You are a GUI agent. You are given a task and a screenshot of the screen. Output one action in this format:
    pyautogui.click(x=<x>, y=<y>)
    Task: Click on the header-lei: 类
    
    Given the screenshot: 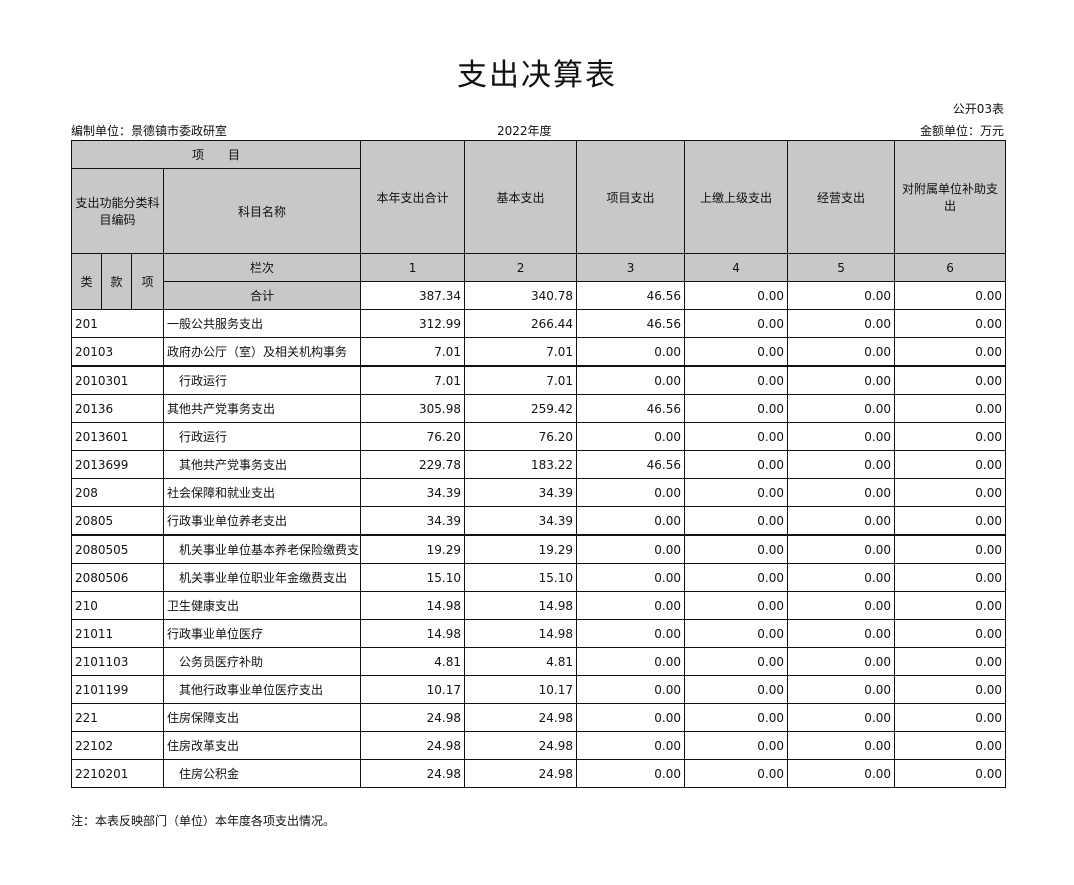 What is the action you would take?
    pyautogui.click(x=86, y=281)
    